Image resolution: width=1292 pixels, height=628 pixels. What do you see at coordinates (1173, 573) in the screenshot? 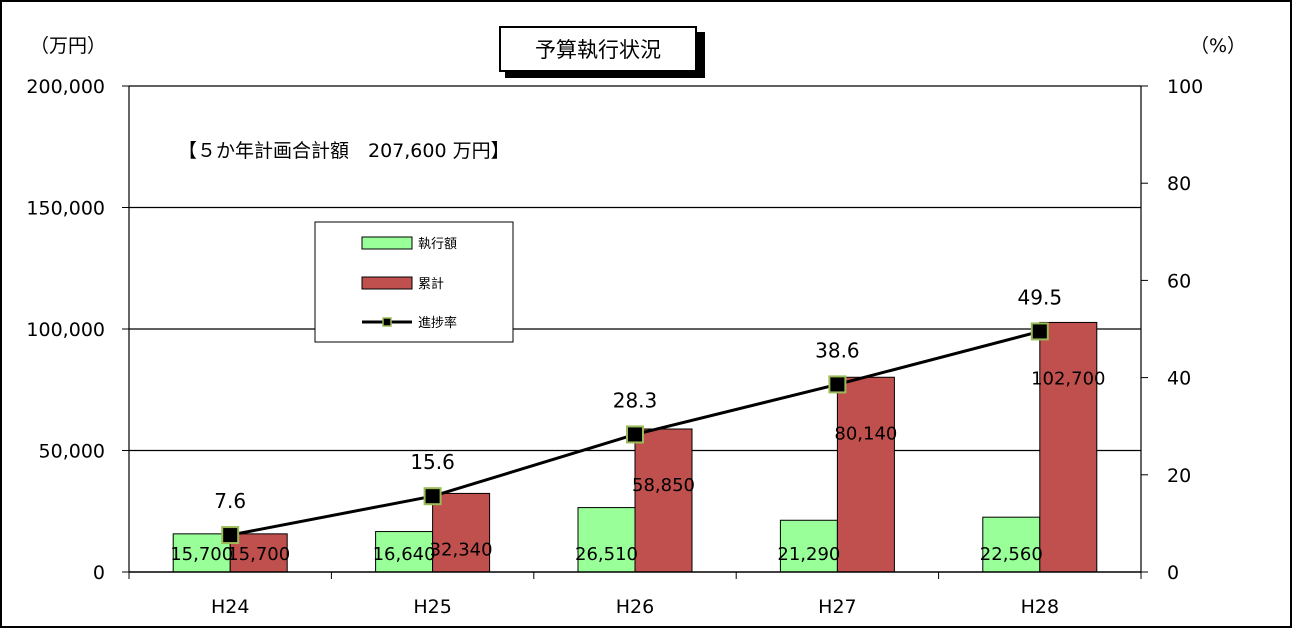
I see `right-tick-label: 0` at bounding box center [1173, 573].